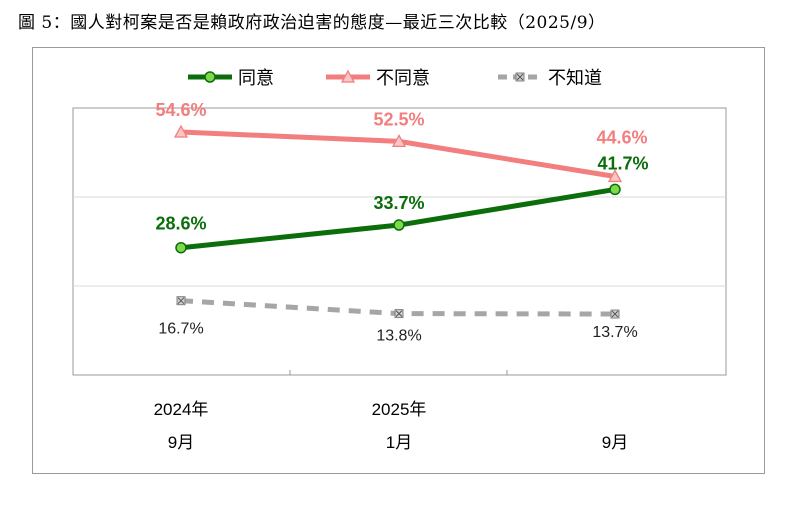 This screenshot has height=515, width=800. I want to click on chart-title: 圖 5：國人對柯案是否是賴政府政治迫害的態度—最近三次比較（2025/9）, so click(312, 23).